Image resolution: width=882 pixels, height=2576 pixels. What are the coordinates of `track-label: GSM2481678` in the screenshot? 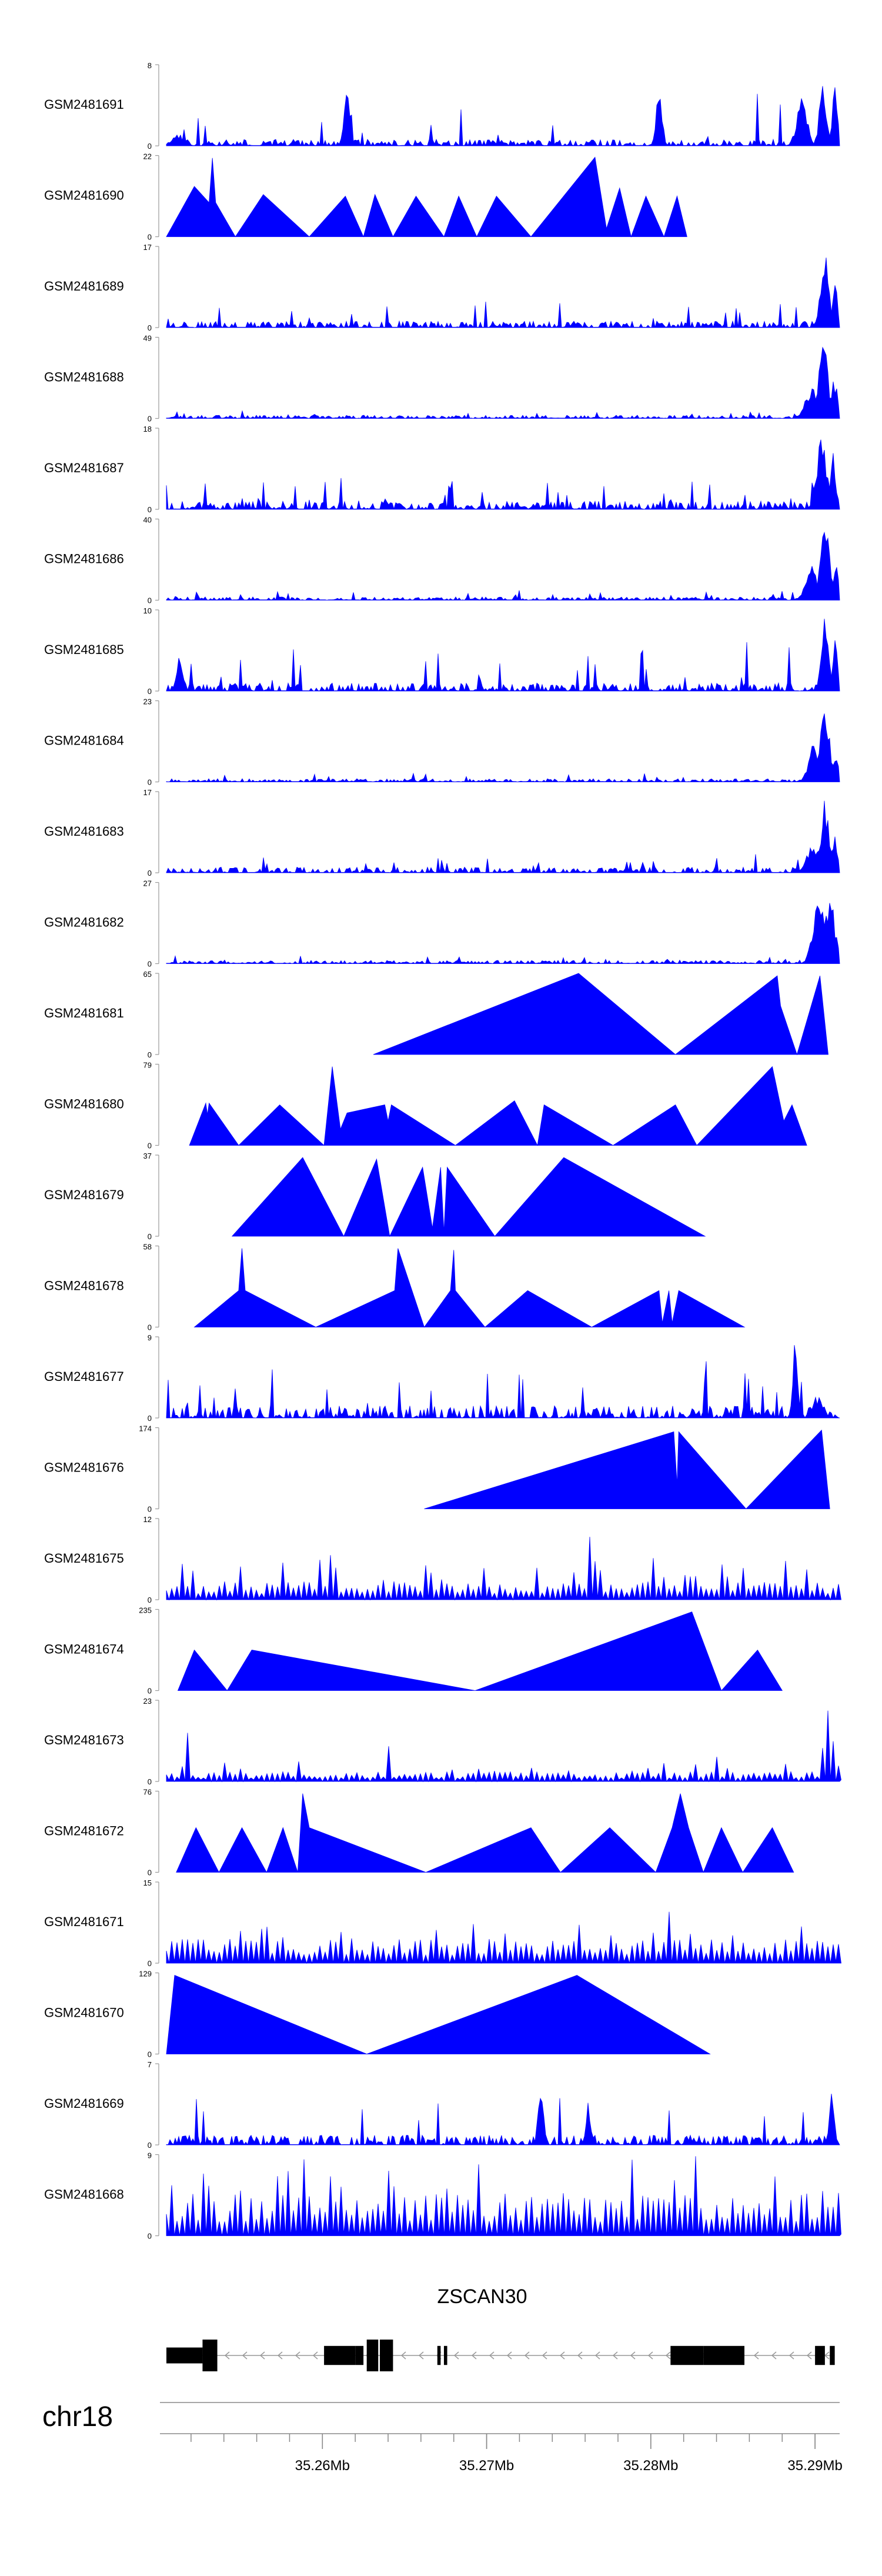 It's located at (84, 1286).